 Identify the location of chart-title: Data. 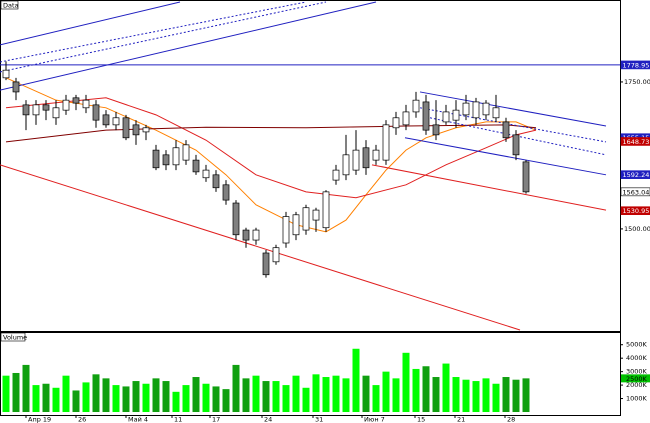
(11, 6).